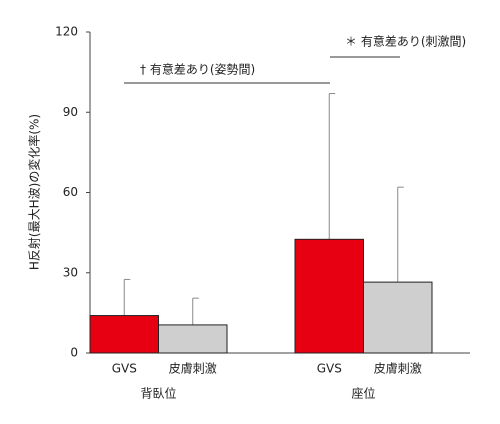 The height and width of the screenshot is (424, 500). I want to click on y-tick-label: 0, so click(74, 353).